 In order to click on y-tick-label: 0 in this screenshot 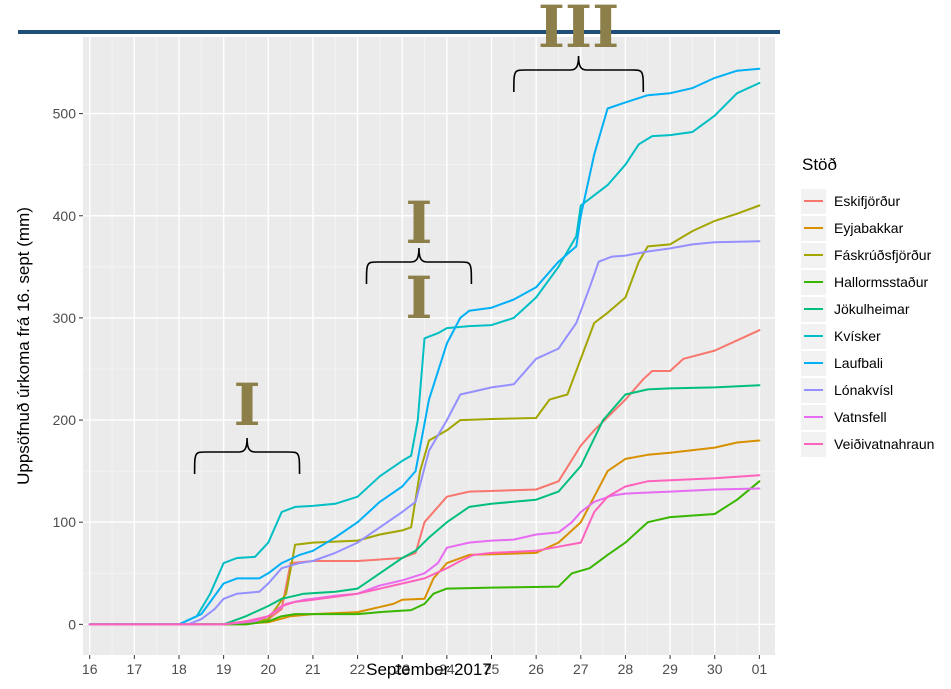, I will do `click(72, 624)`.